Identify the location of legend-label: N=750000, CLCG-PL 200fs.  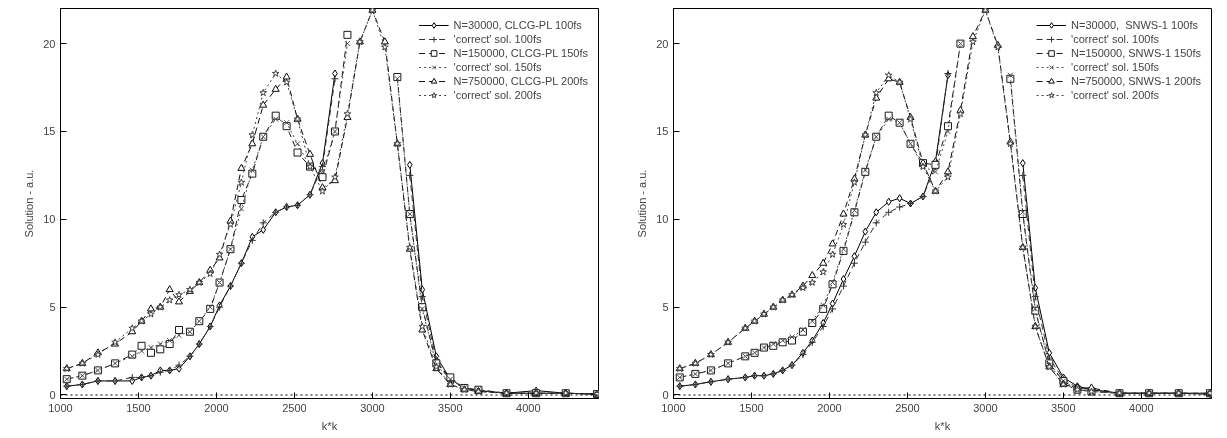
(520, 81).